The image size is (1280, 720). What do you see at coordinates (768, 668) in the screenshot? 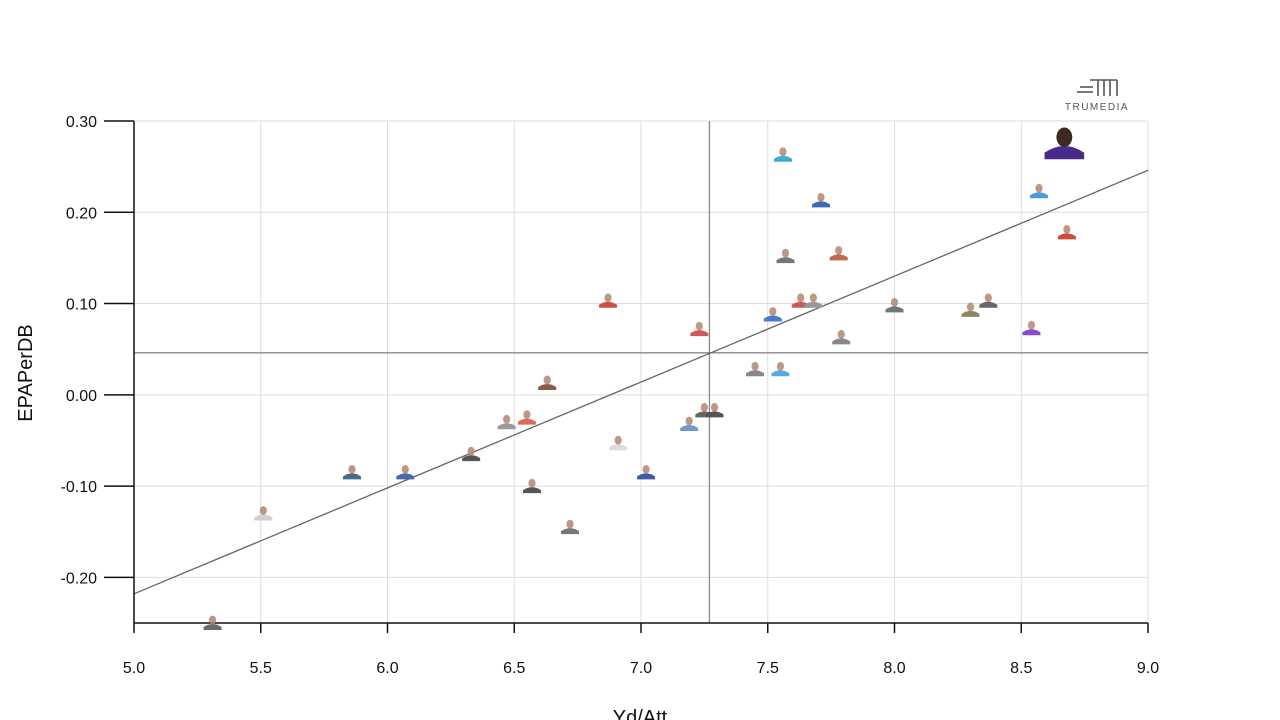
I see `x-tick-label: 7.5` at bounding box center [768, 668].